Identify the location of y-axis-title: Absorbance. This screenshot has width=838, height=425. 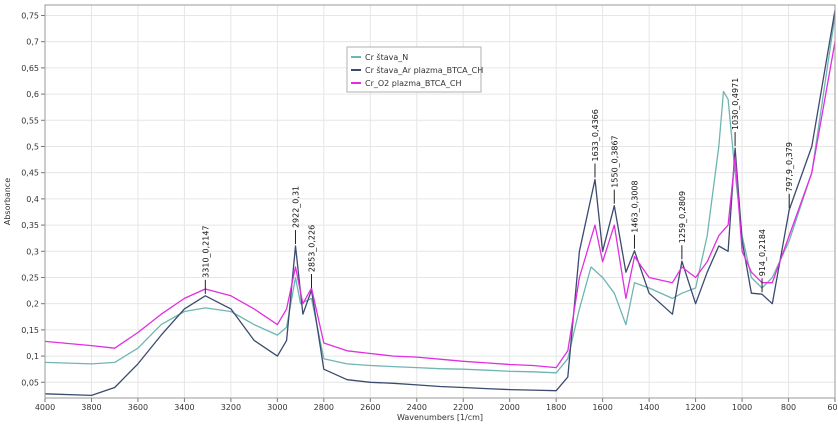
(7, 201).